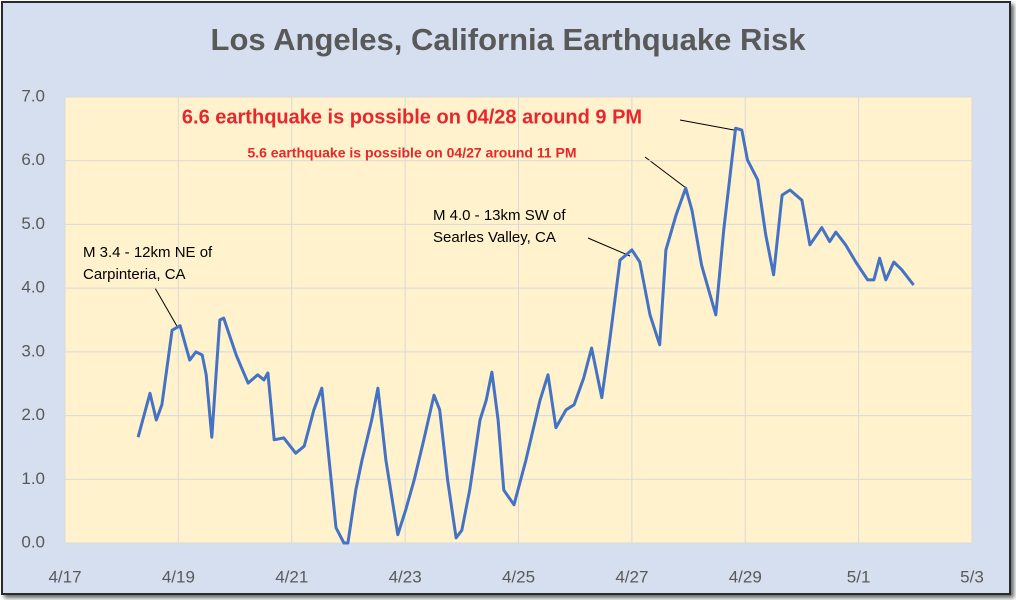 The width and height of the screenshot is (1016, 600). What do you see at coordinates (33, 414) in the screenshot?
I see `y-tick-label: 2.0` at bounding box center [33, 414].